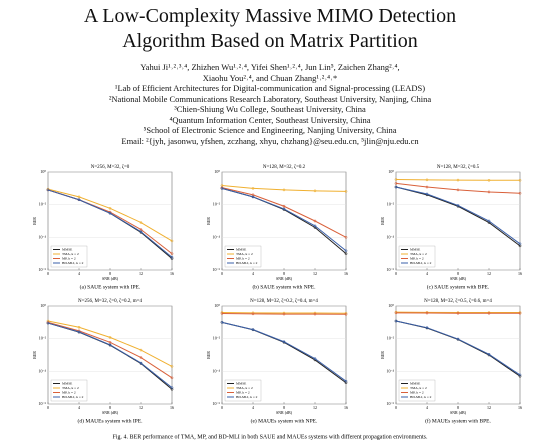 The width and height of the screenshot is (540, 448). What do you see at coordinates (284, 420) in the screenshot?
I see `subfigure-caption: (e) MAUEs system with NPE.` at bounding box center [284, 420].